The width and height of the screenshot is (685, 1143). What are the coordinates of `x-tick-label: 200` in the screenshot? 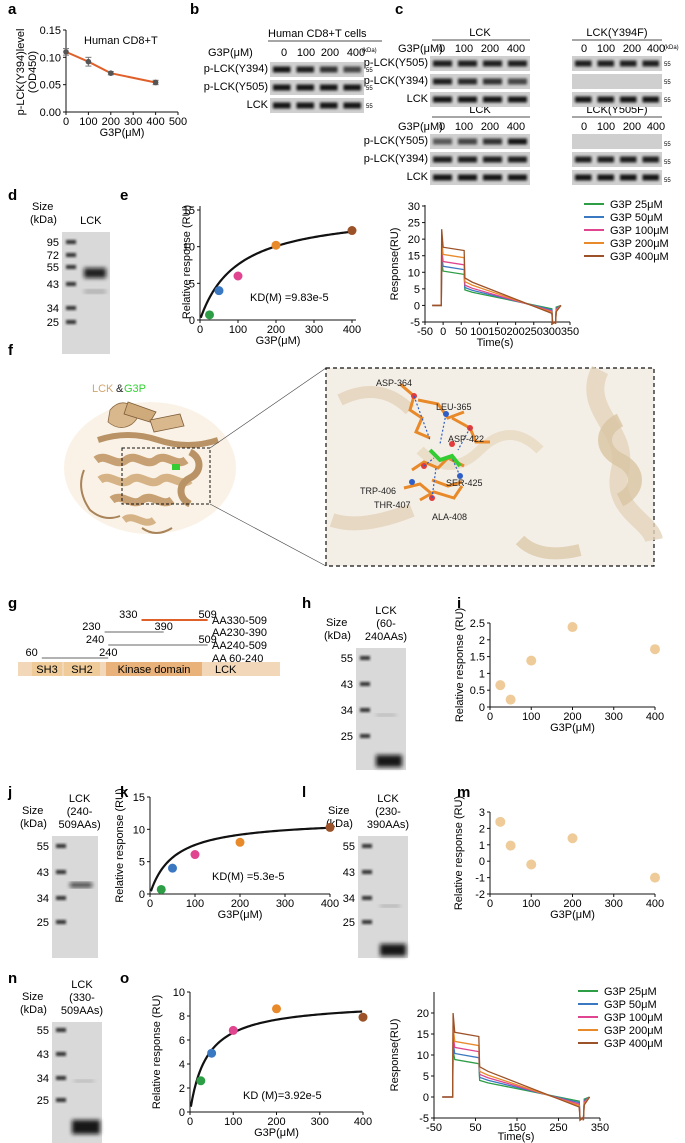 It's located at (572, 717).